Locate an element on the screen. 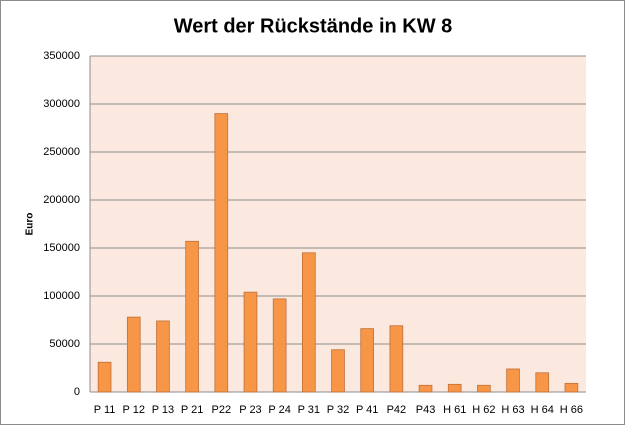  x-tick-label: P42 is located at coordinates (397, 410).